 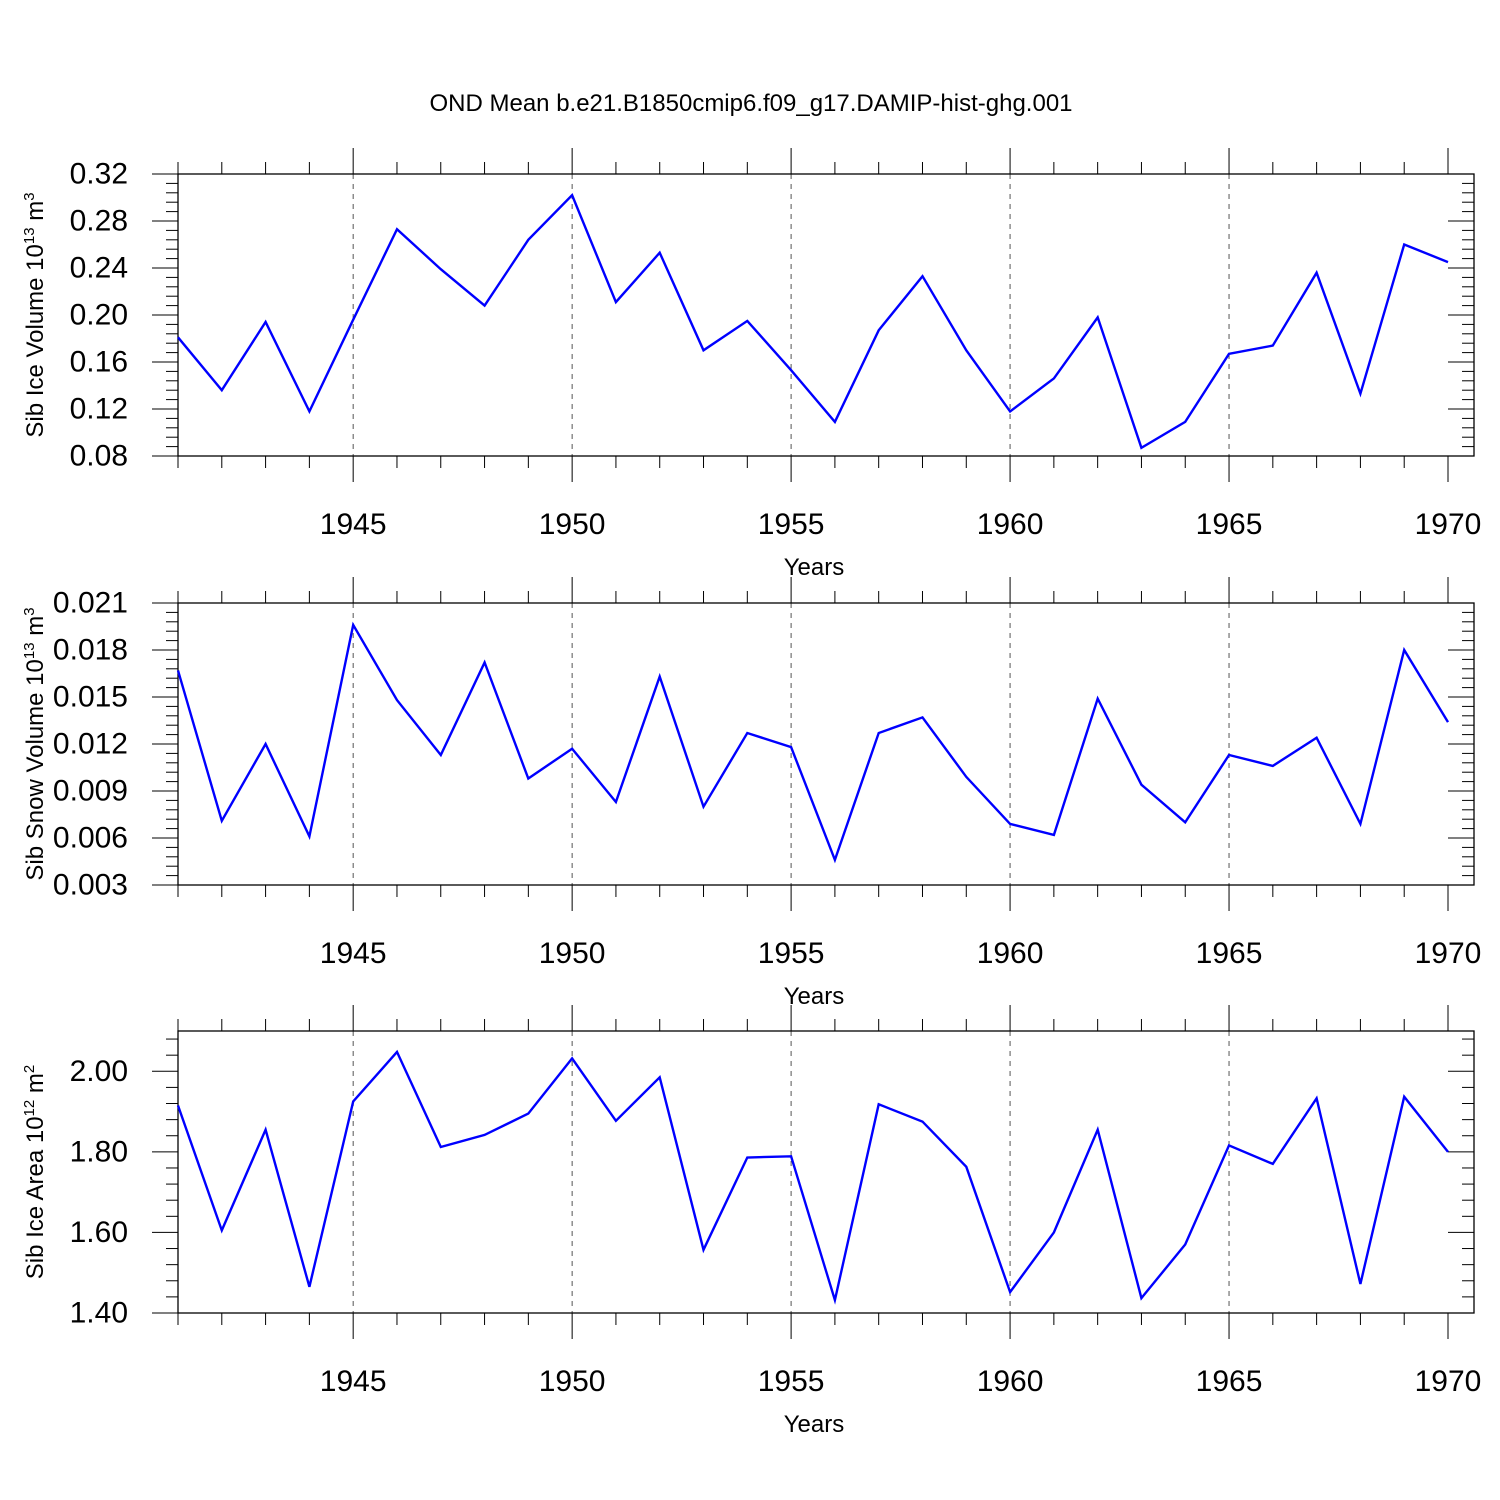 I want to click on y-tick-label: 0.32, so click(x=99, y=174).